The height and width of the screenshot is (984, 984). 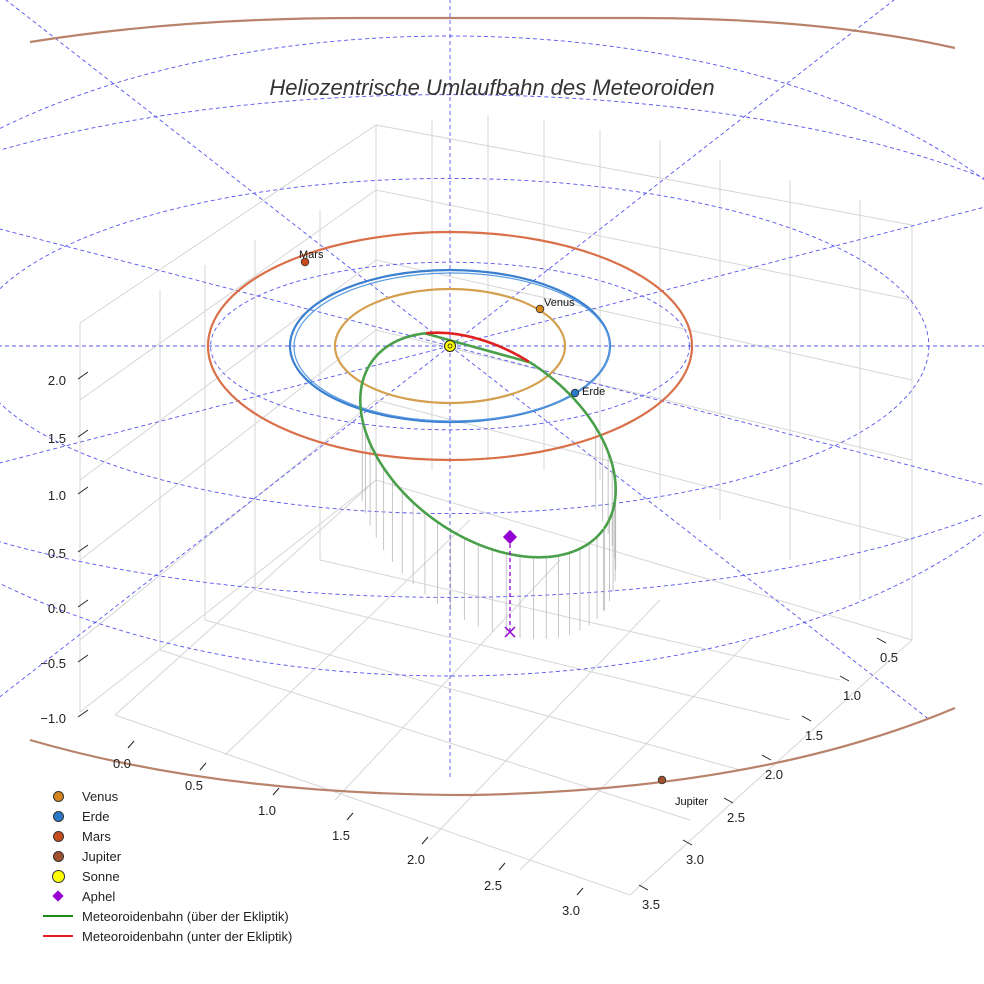 What do you see at coordinates (57, 495) in the screenshot?
I see `z-tick-label: 1.0` at bounding box center [57, 495].